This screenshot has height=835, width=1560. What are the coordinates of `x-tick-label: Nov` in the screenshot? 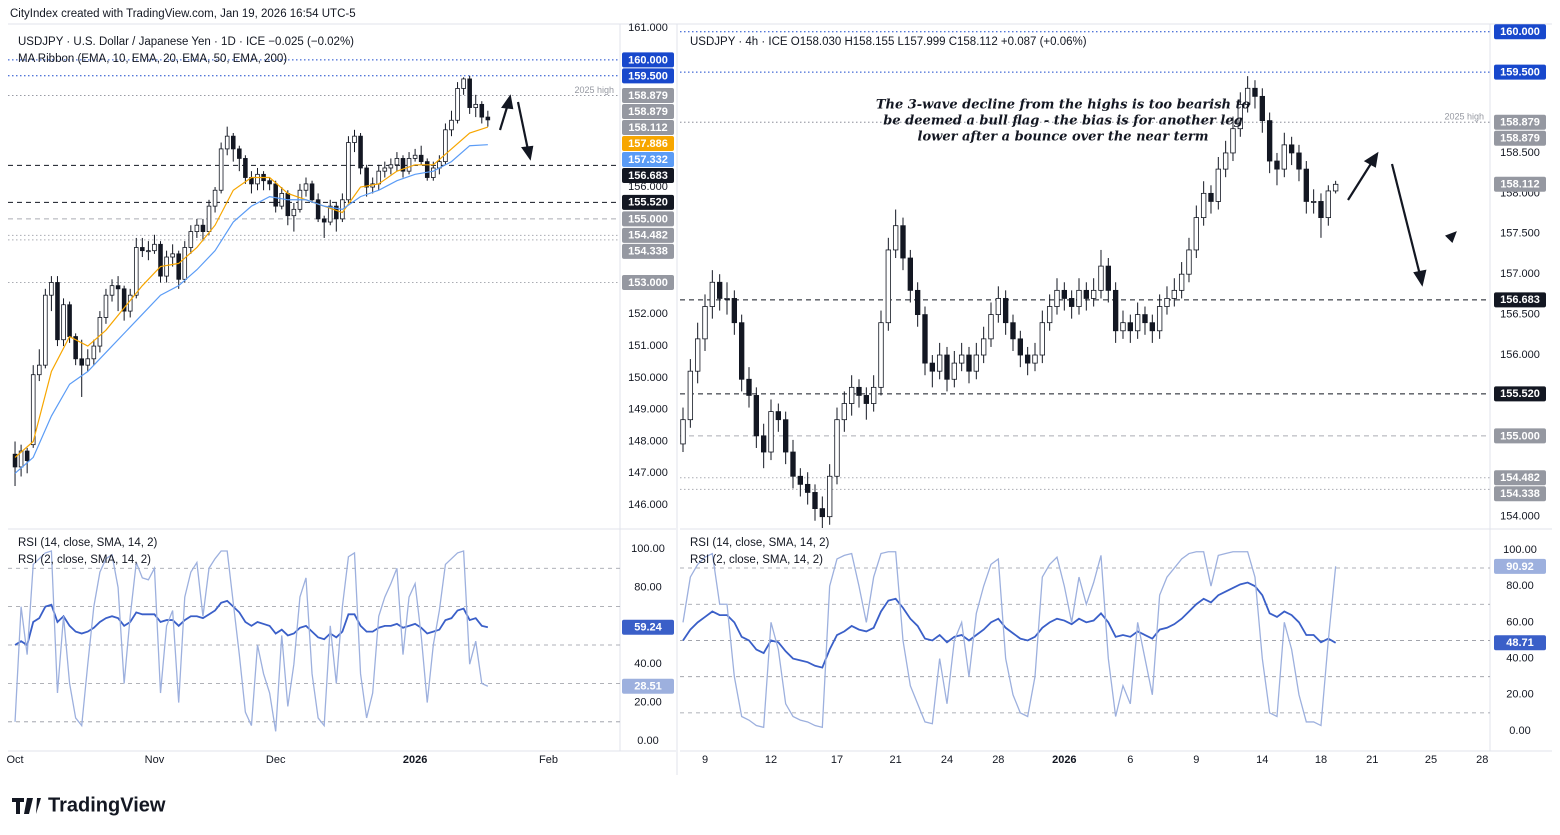 It's located at (155, 760).